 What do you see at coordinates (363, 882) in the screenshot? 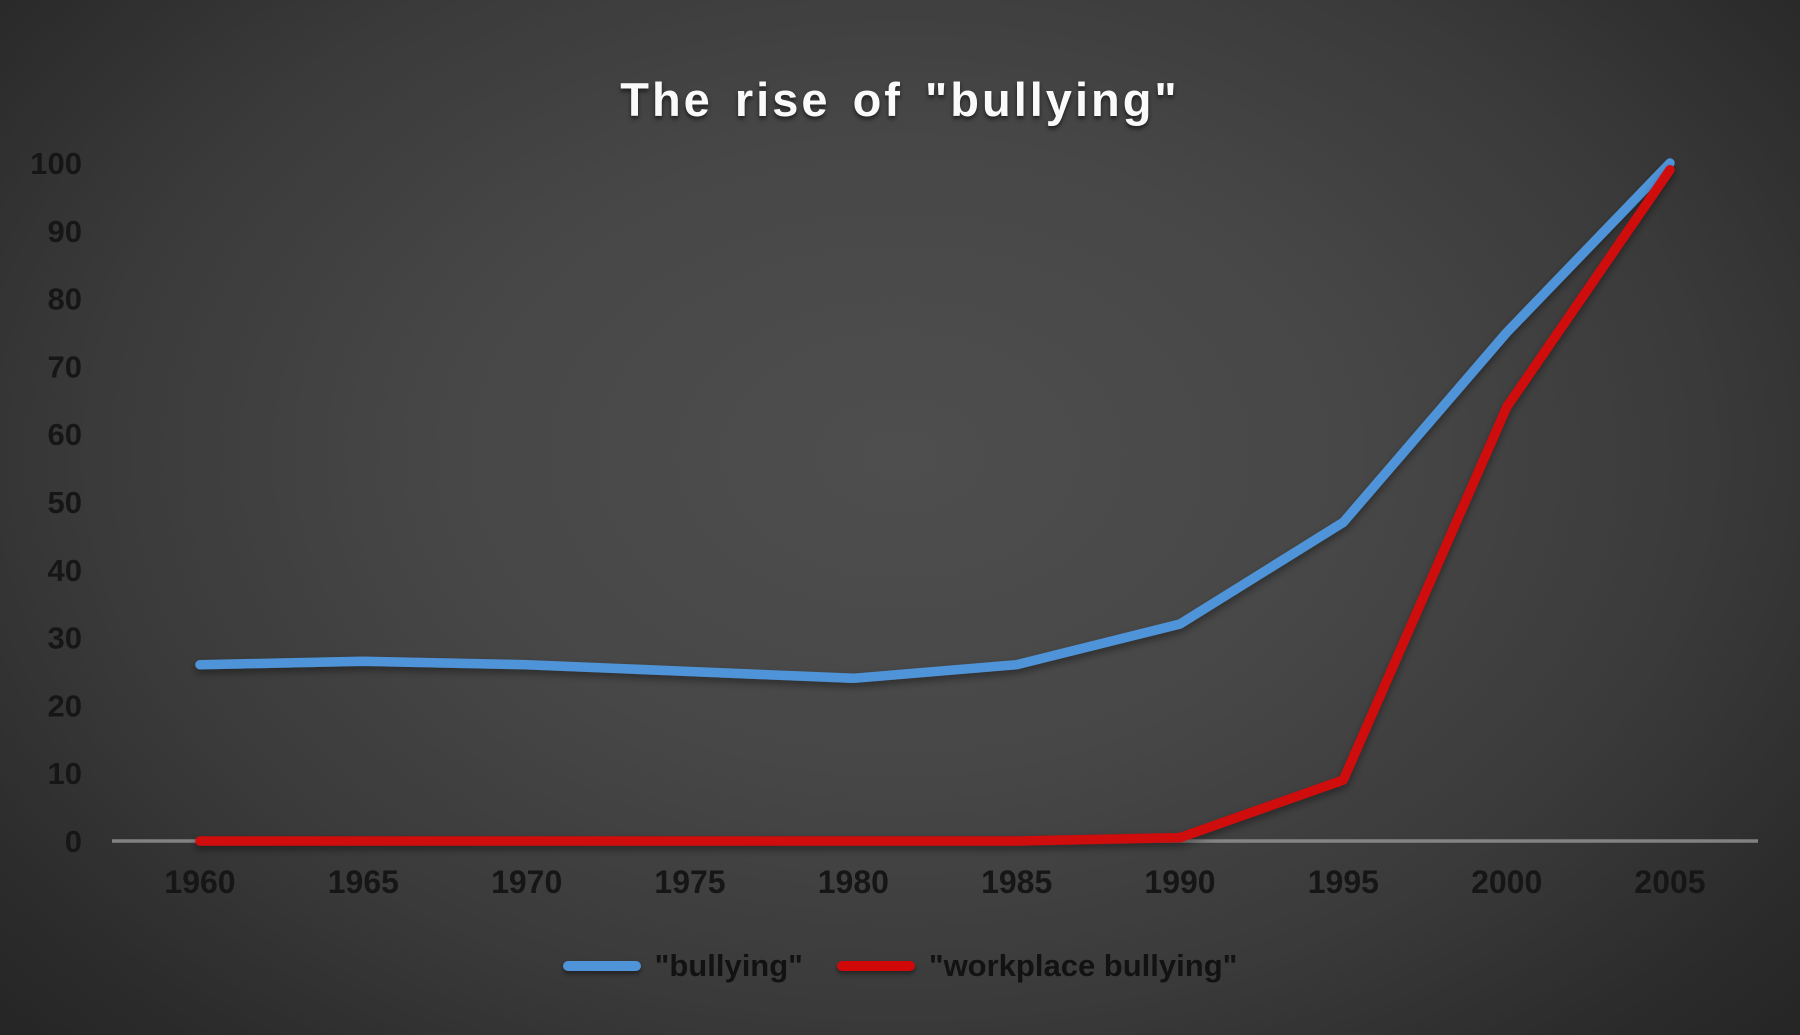
I see `x-axis-tick-label: 1965` at bounding box center [363, 882].